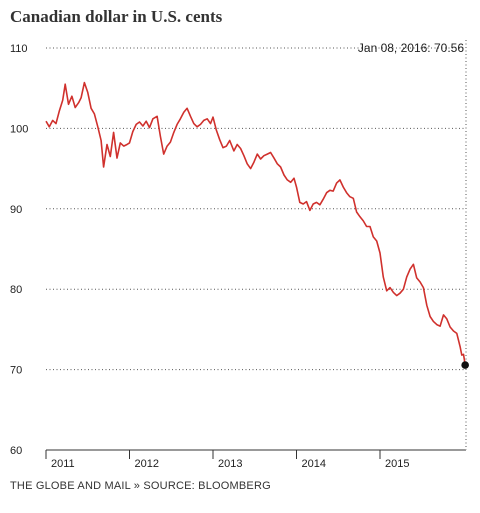 The image size is (480, 513). What do you see at coordinates (411, 48) in the screenshot?
I see `latest-value-annotation: Jan 08, 2016: 70.56` at bounding box center [411, 48].